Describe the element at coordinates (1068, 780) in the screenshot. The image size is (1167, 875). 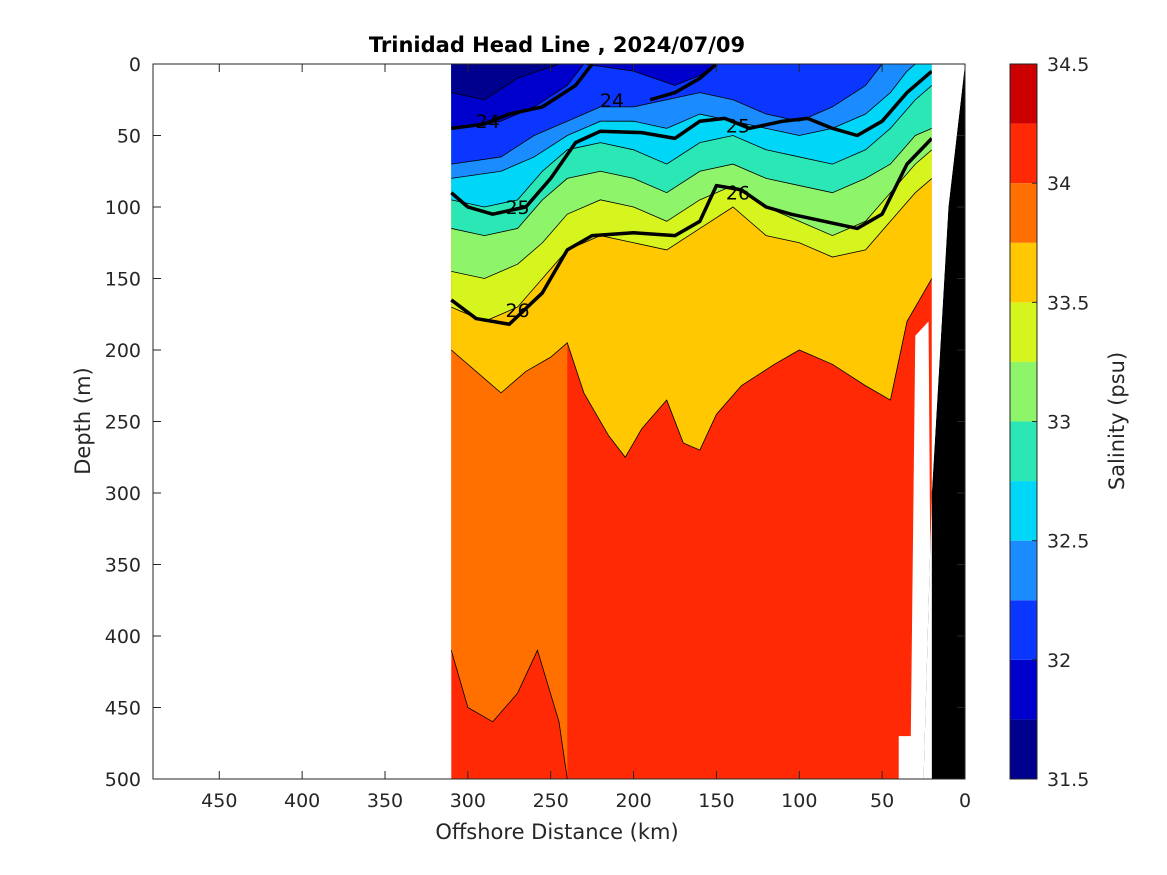
I see `colorbar-tick-label: 31.5` at that location.